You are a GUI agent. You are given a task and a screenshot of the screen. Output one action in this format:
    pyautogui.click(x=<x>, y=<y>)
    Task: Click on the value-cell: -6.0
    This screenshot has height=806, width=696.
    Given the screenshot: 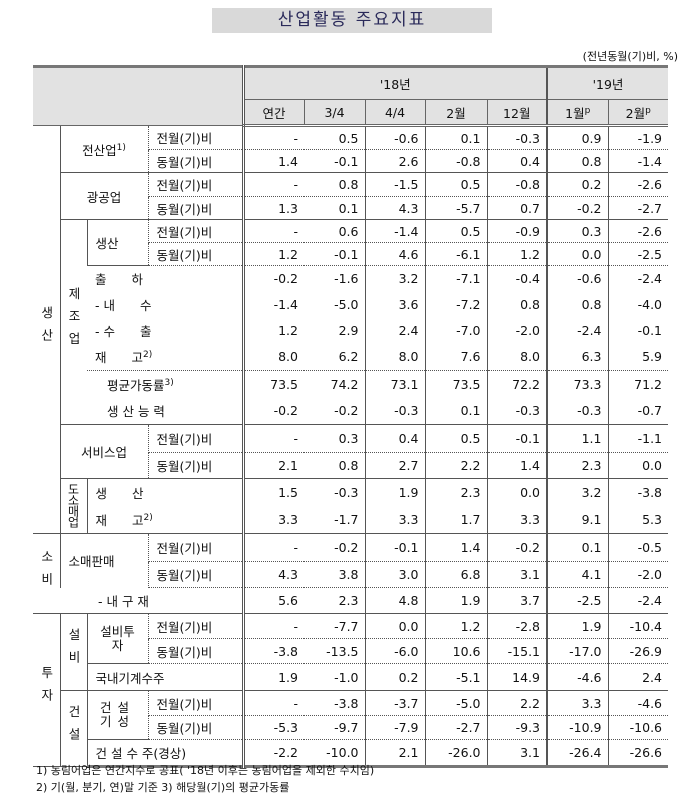 What is the action you would take?
    pyautogui.click(x=394, y=651)
    